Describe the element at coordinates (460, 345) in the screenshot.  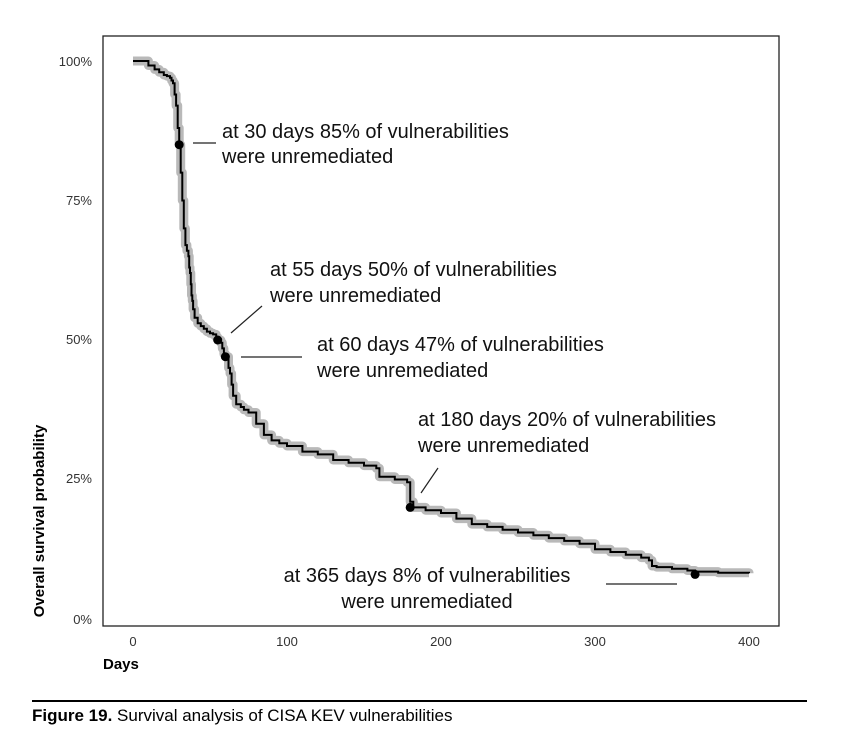
I see `annotation-60-days-line1: at 60 days 47% of vulnerabilities` at that location.